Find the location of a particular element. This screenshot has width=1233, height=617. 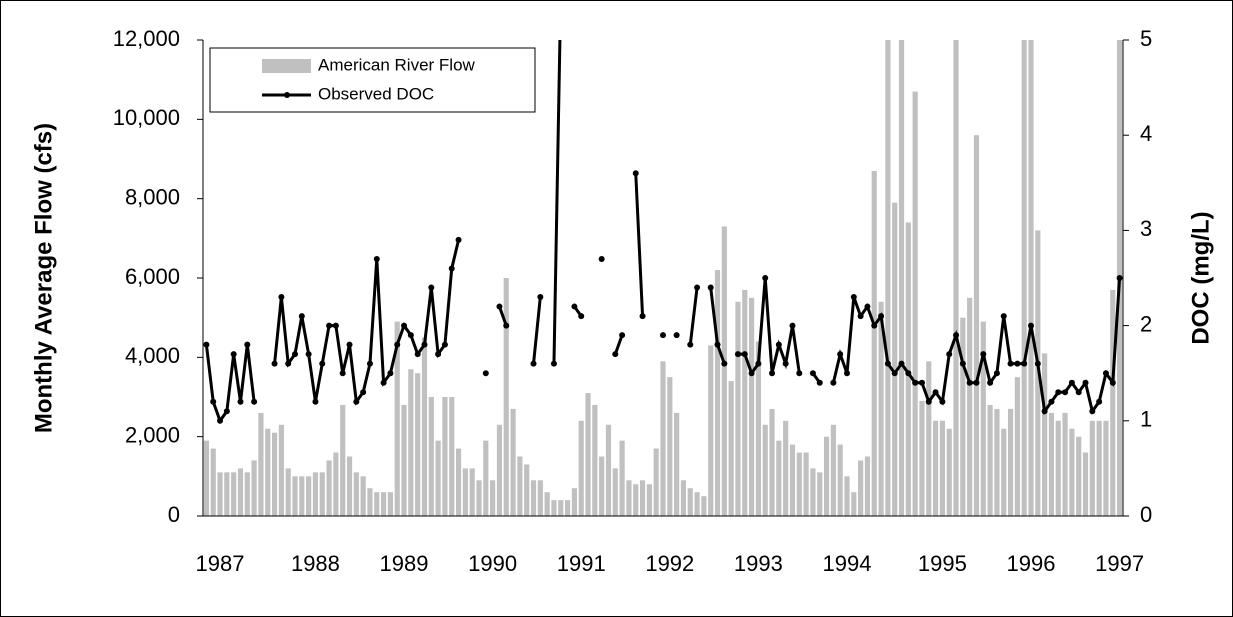

y2-axis-title: DOC (mg/L) is located at coordinates (1200, 277).